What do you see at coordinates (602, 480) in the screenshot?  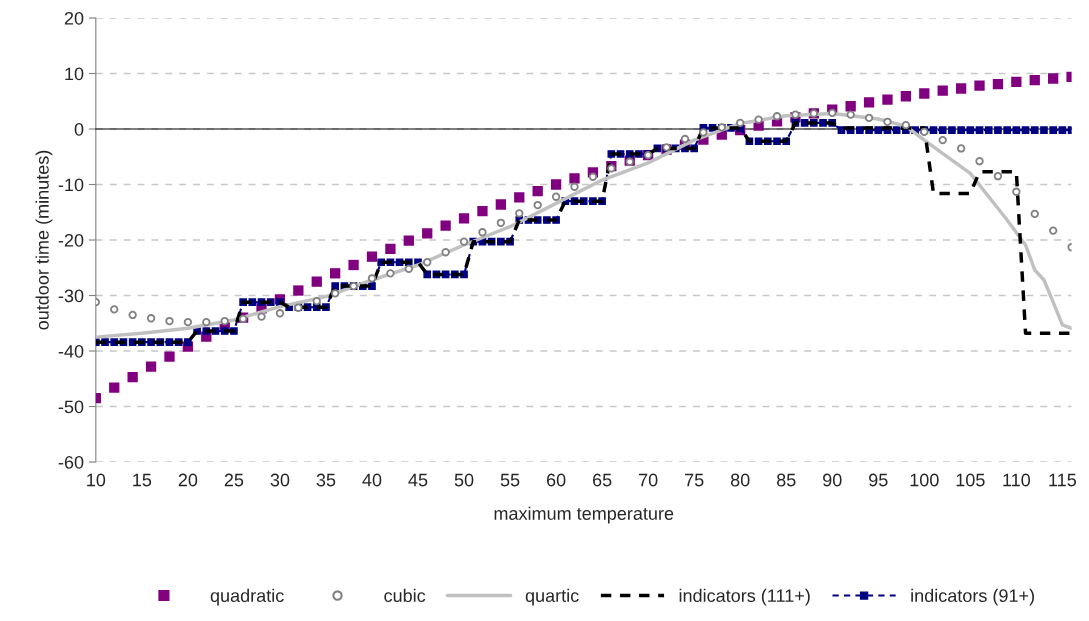 I see `x-tick-label: 65` at bounding box center [602, 480].